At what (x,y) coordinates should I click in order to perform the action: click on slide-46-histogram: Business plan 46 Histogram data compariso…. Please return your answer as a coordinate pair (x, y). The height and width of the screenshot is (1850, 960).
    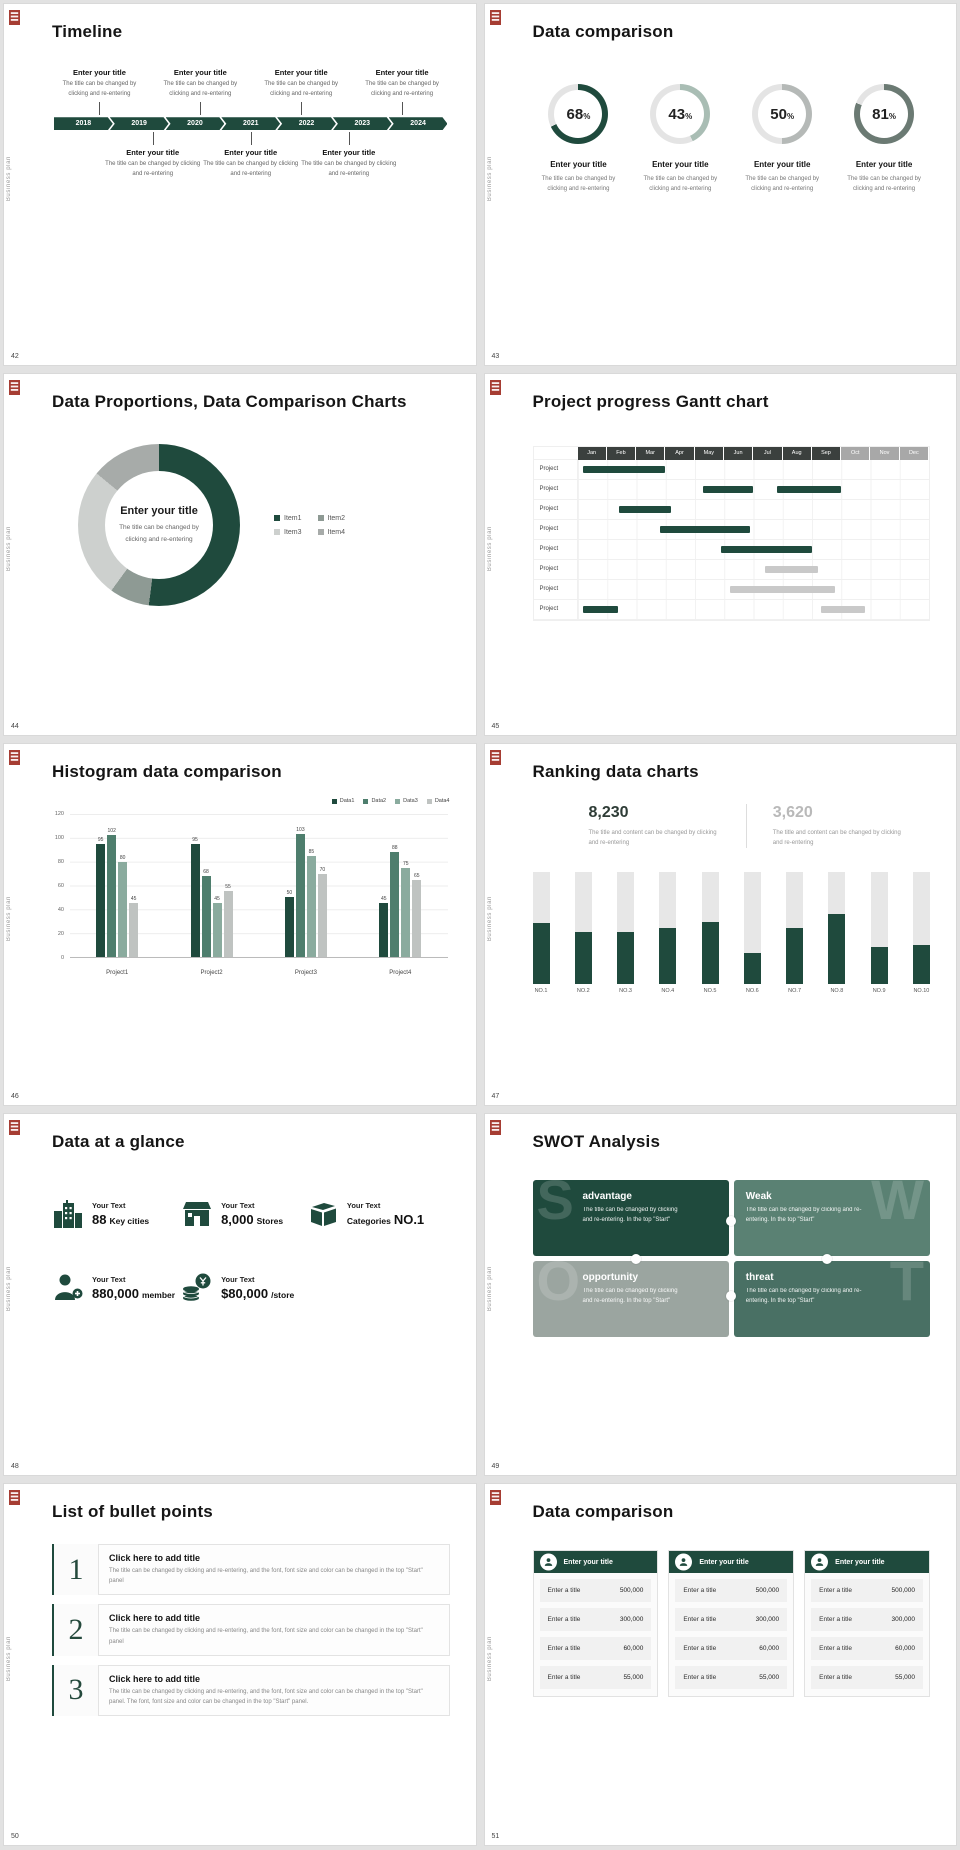
    Looking at the image, I should click on (240, 924).